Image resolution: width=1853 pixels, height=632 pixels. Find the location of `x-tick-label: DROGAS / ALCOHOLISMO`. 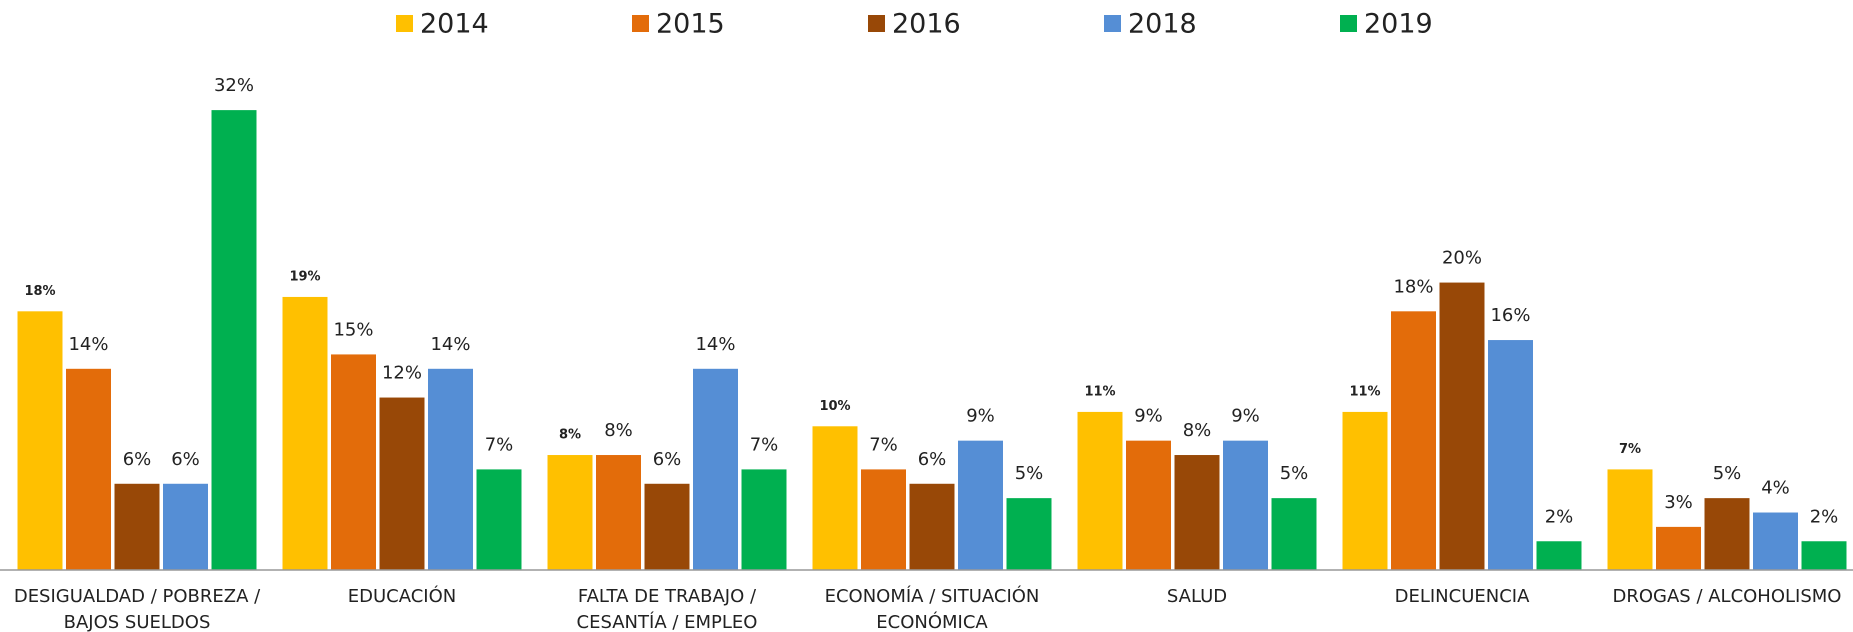

x-tick-label: DROGAS / ALCOHOLISMO is located at coordinates (1727, 596).